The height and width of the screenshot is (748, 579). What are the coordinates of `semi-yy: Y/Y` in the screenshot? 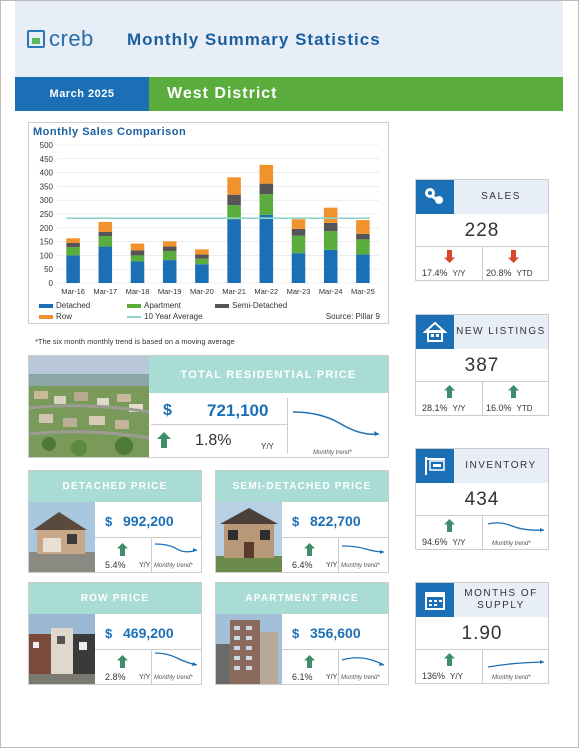 It's located at (332, 565).